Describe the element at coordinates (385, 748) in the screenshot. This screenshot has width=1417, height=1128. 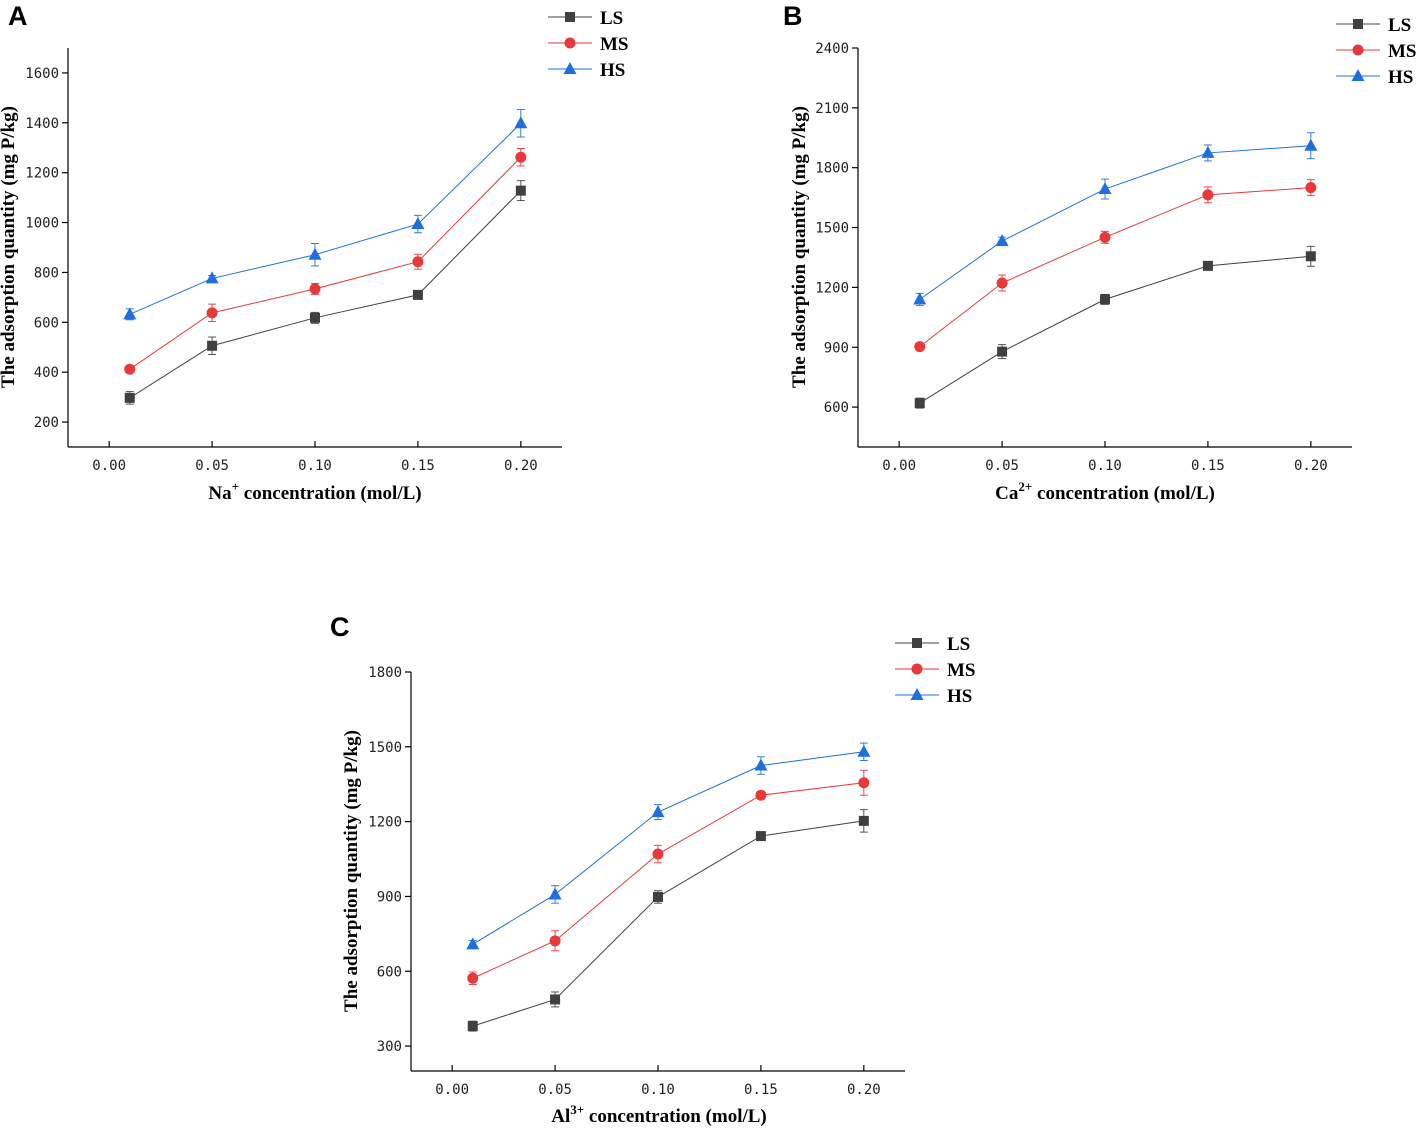
I see `y-tick-label: 1500` at that location.